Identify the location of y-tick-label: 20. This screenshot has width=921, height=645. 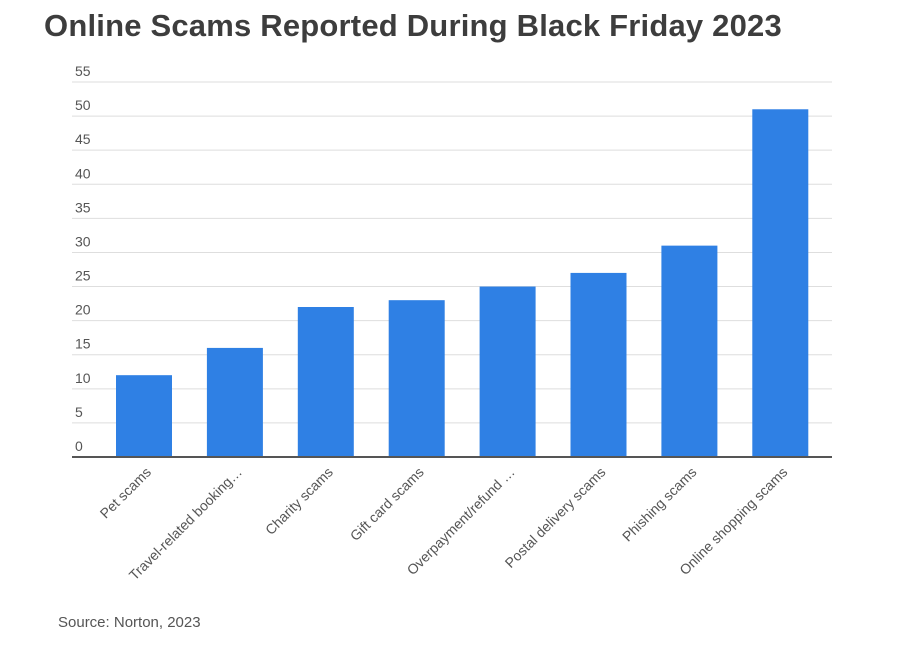
(83, 310).